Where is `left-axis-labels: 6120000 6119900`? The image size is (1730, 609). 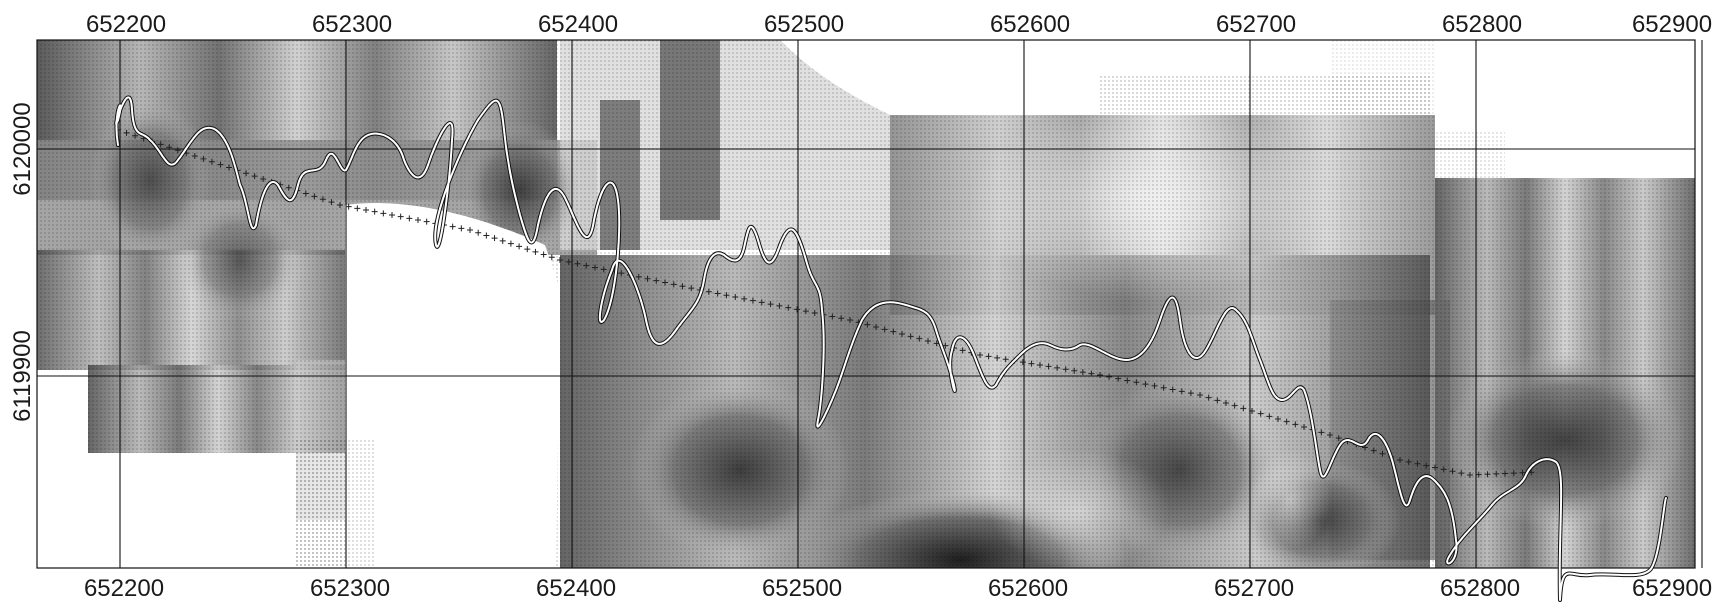
left-axis-labels: 6120000 6119900 is located at coordinates (22, 262).